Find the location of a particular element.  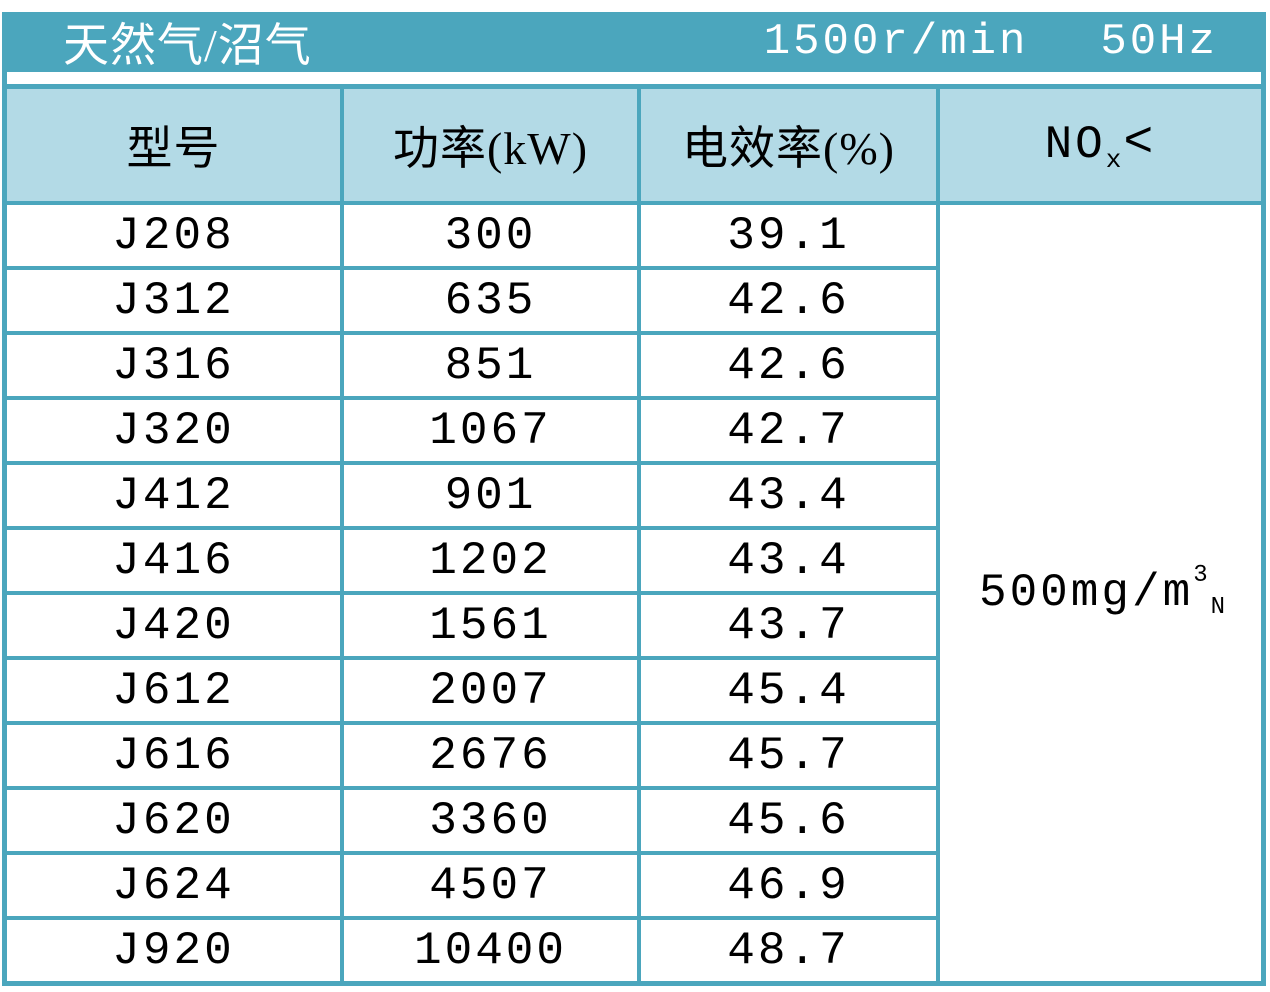

efficiency-cell: 45.6 is located at coordinates (788, 820).